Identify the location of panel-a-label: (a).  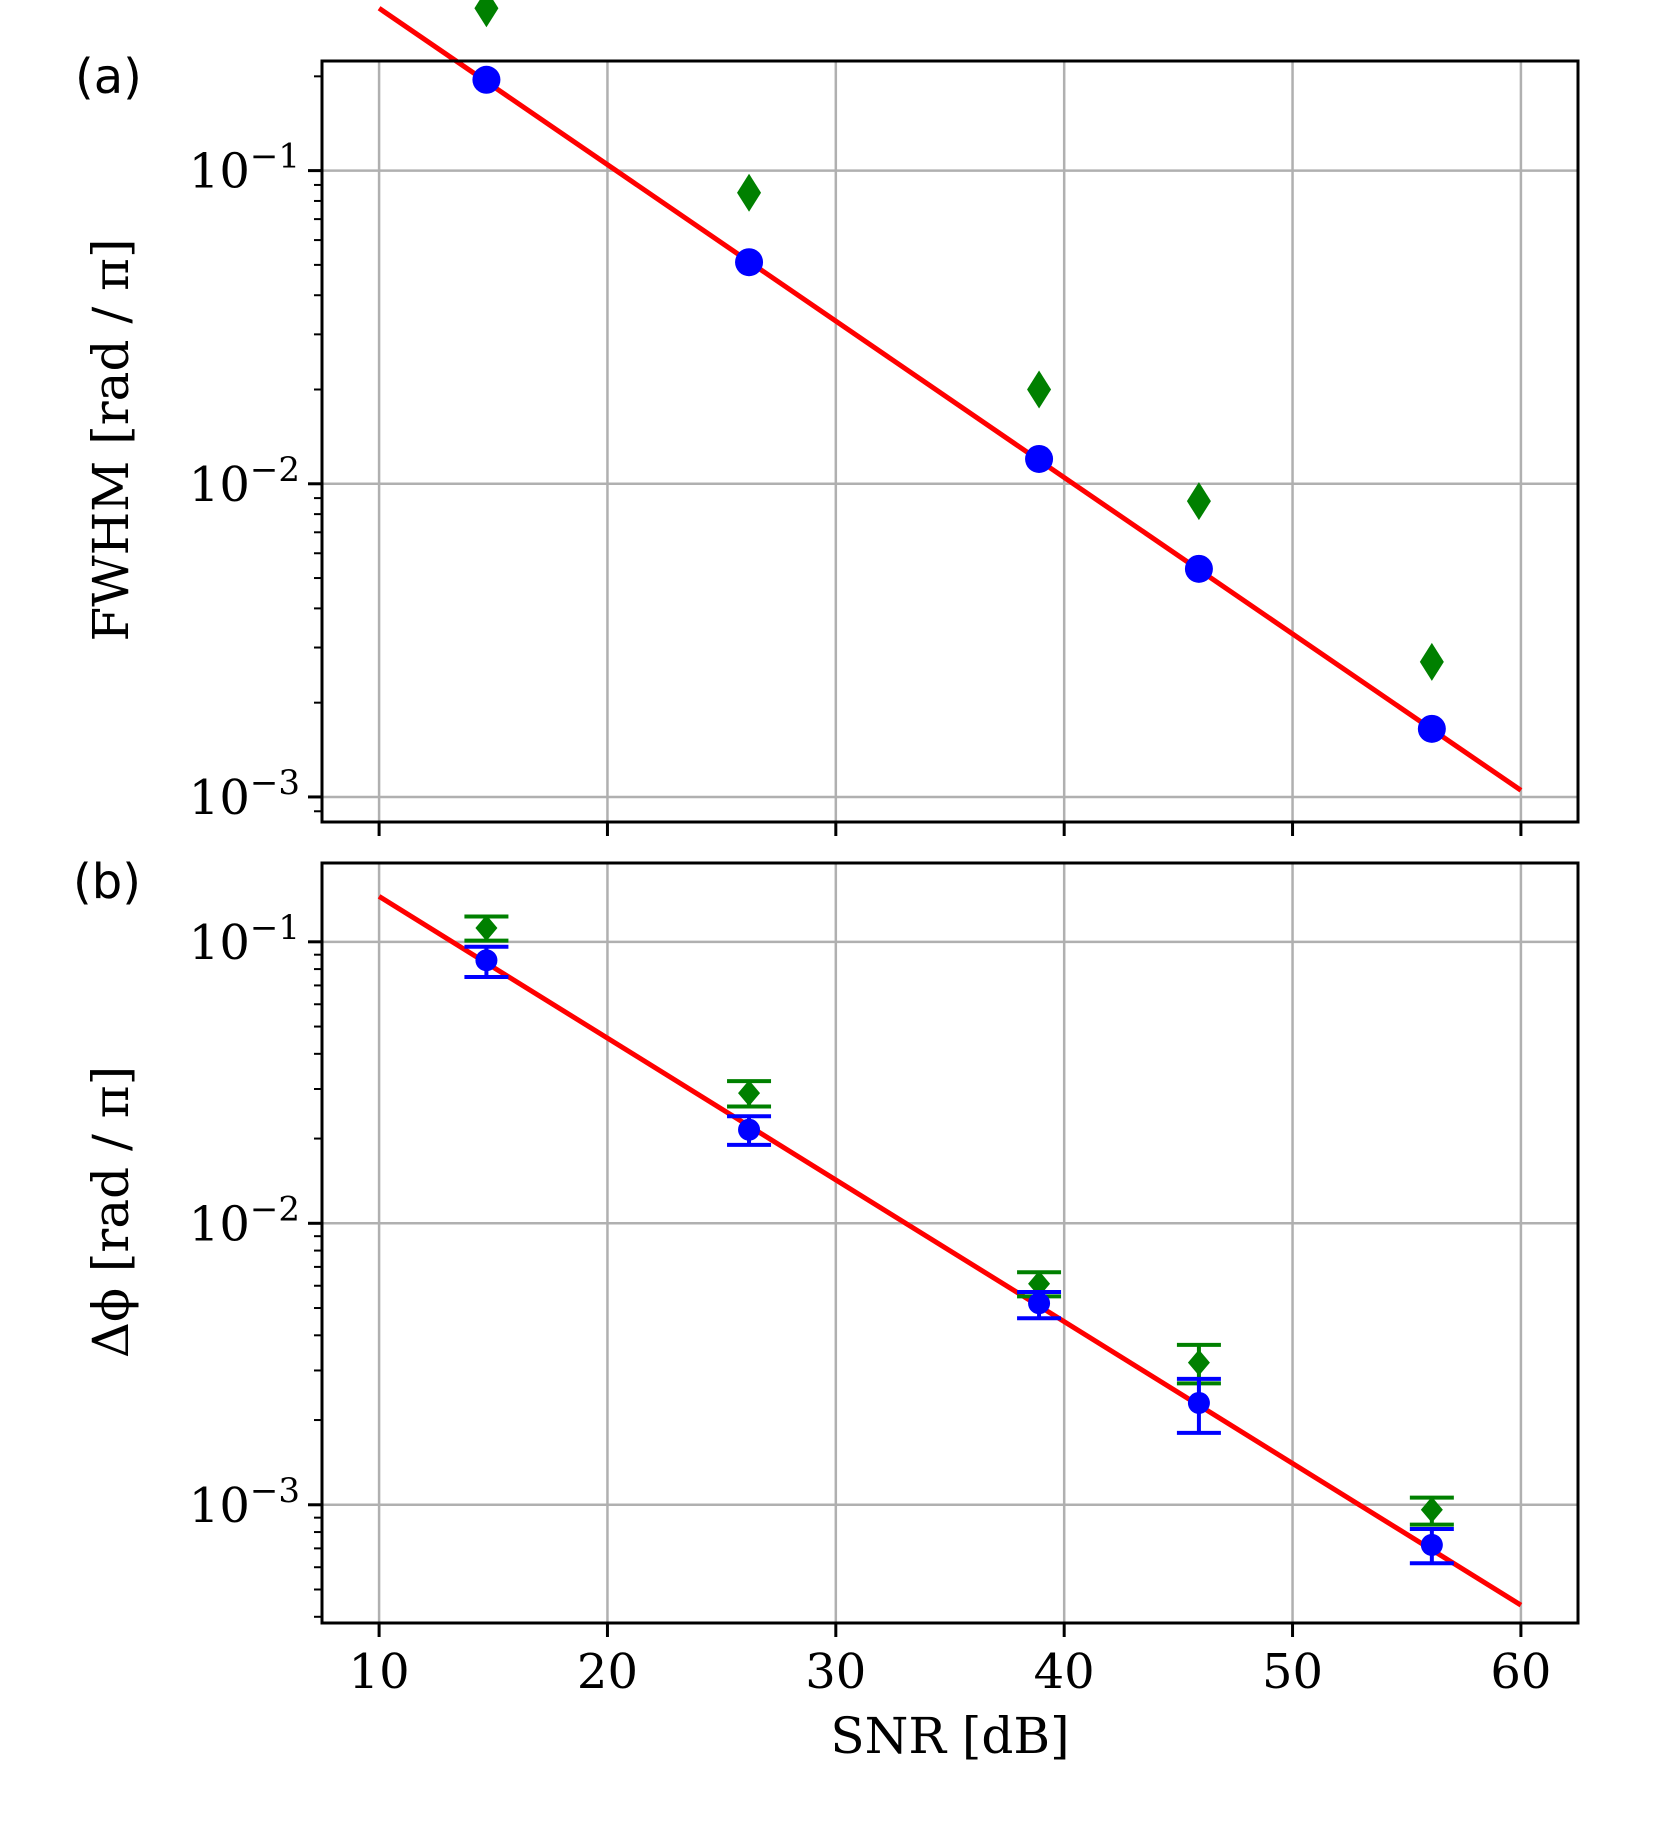
(108, 77).